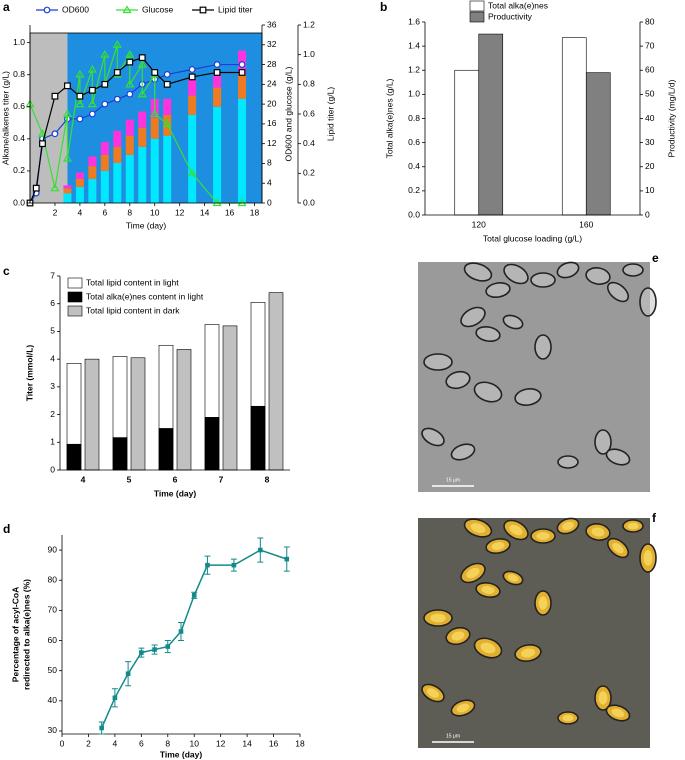  What do you see at coordinates (309, 113) in the screenshot?
I see `y-tick-label: 0.6` at bounding box center [309, 113].